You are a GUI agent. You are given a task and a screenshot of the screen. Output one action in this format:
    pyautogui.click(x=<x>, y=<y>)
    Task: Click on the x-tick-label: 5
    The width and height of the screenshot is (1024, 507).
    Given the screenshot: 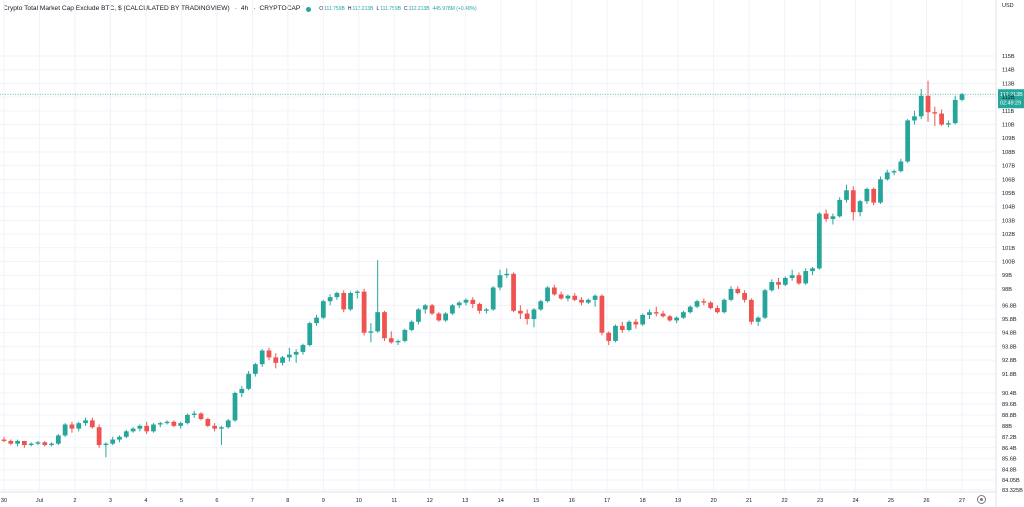 What is the action you would take?
    pyautogui.click(x=181, y=501)
    